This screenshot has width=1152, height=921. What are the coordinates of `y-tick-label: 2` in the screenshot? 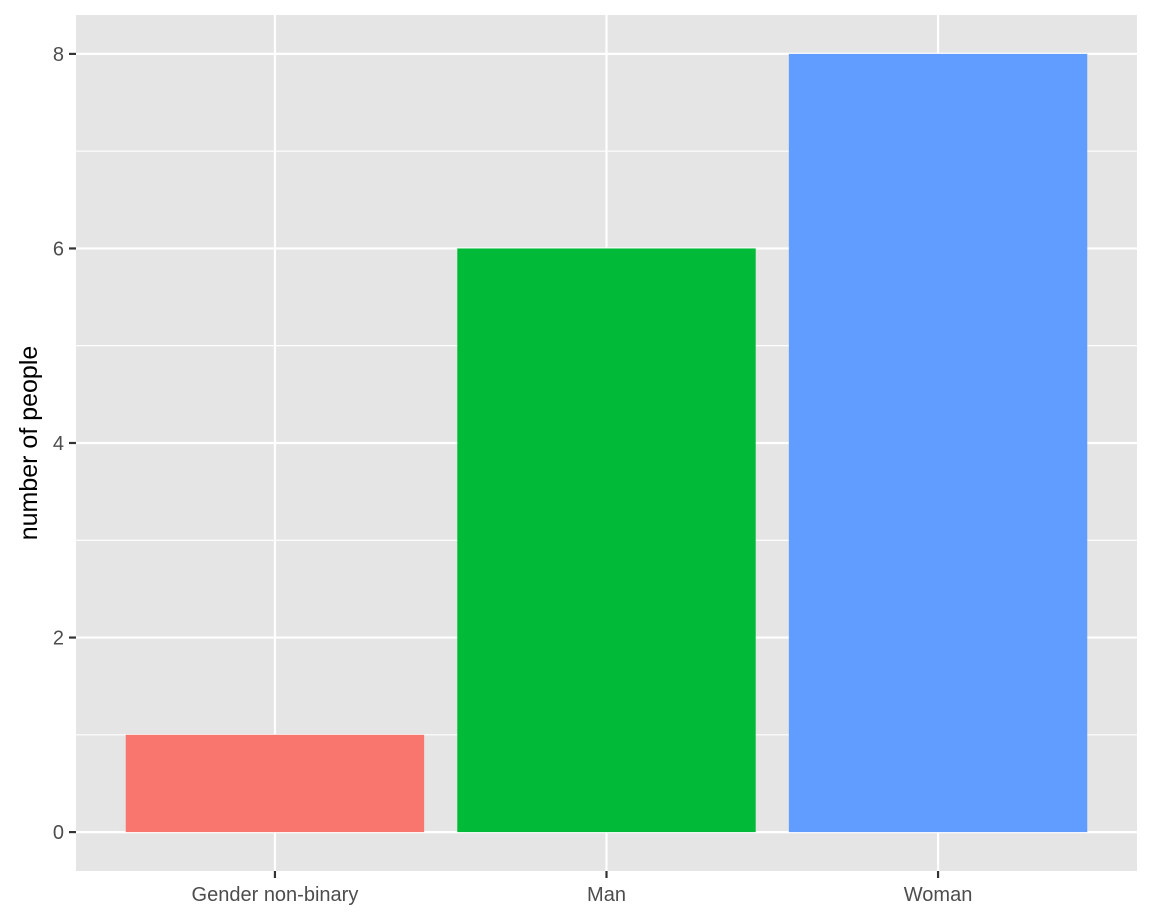 It's located at (58, 639).